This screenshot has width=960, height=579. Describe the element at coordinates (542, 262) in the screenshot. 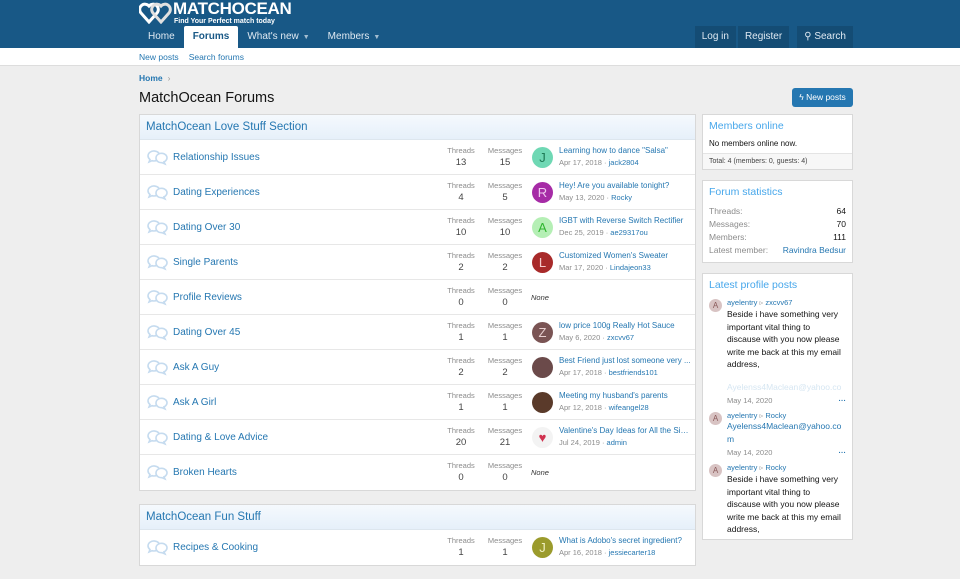

I see `avatar: L` at that location.